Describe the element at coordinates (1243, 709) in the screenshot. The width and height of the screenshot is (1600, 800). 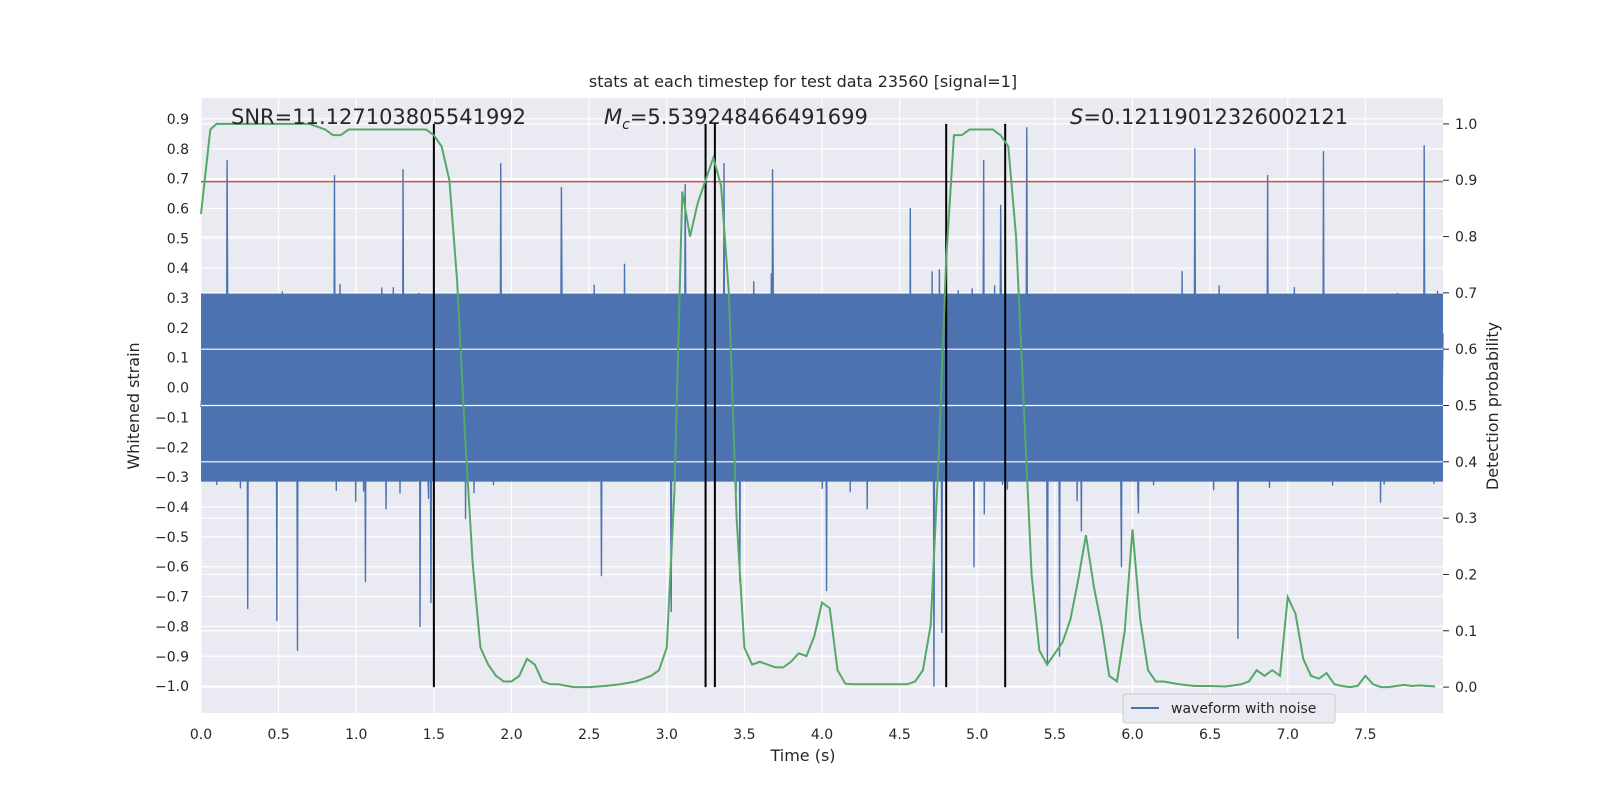
I see `legend-label: waveform with noise` at that location.